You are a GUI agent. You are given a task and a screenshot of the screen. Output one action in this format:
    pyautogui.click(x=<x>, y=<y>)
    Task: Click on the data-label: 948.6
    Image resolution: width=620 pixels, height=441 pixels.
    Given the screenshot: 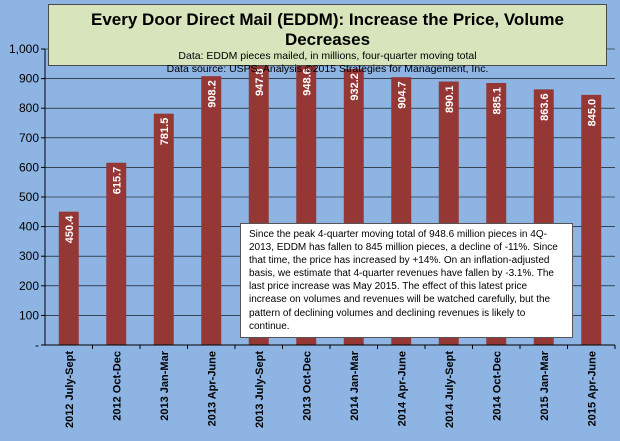 What is the action you would take?
    pyautogui.click(x=307, y=82)
    